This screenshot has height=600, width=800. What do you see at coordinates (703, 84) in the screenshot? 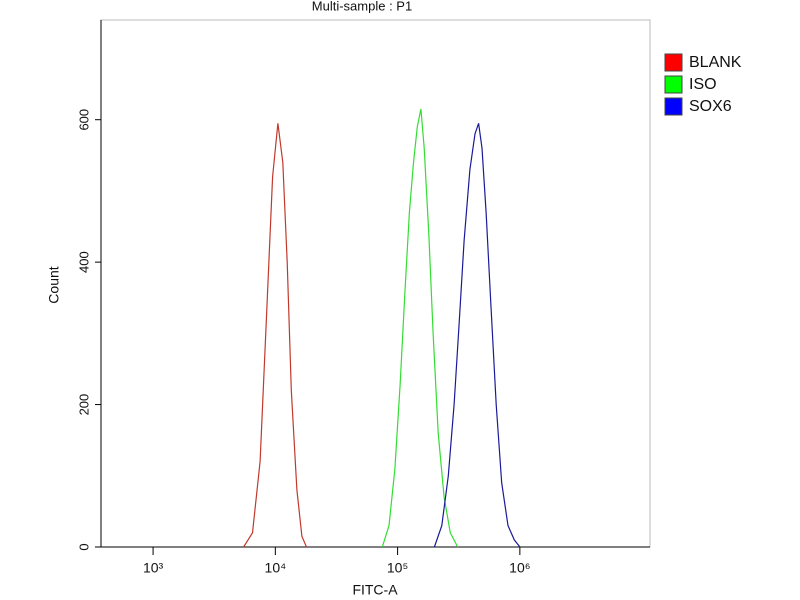
I see `legend-label: ISO` at bounding box center [703, 84].